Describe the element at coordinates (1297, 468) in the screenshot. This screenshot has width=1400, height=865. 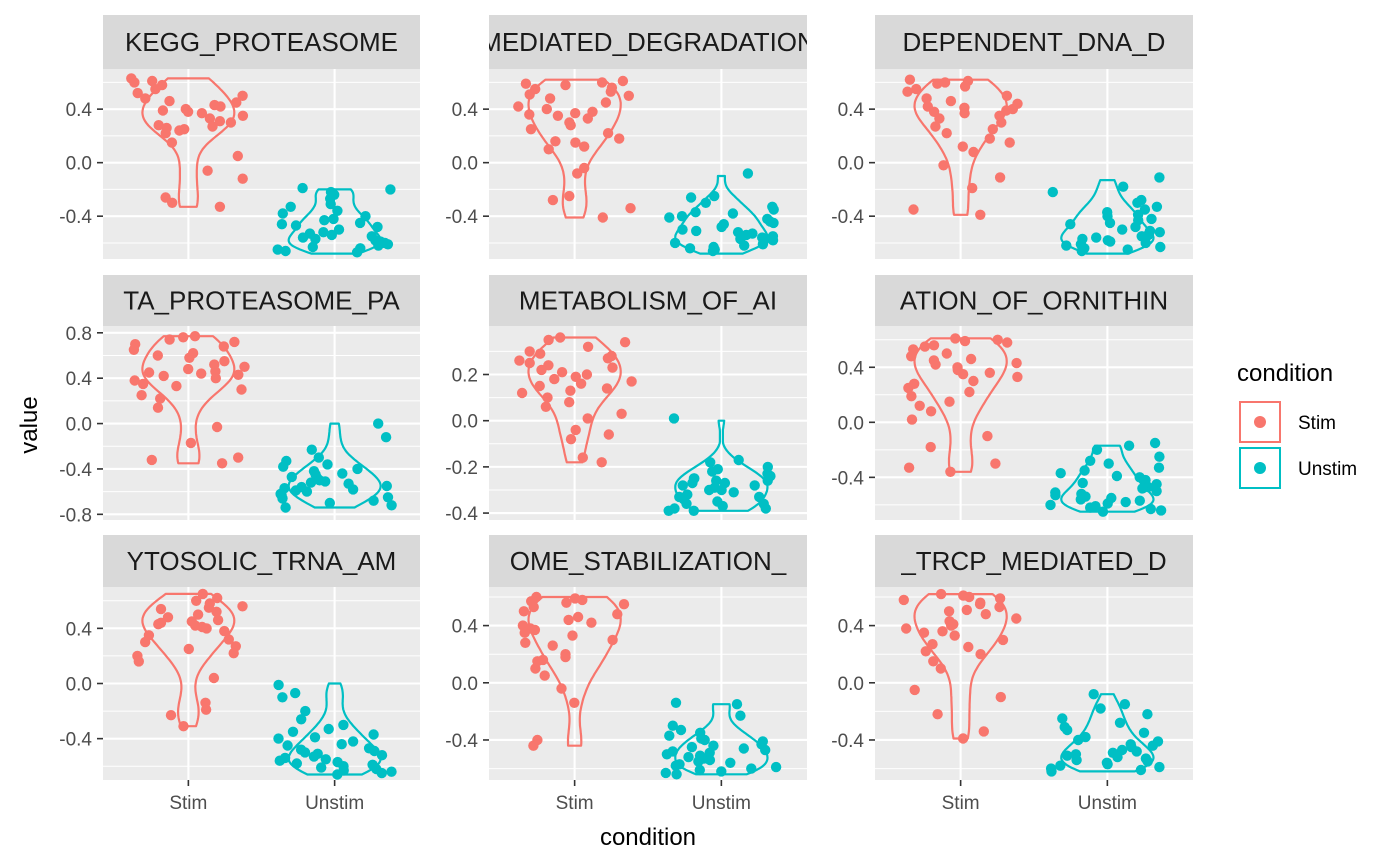
I see `legend-entry-unstim: Unstim` at that location.